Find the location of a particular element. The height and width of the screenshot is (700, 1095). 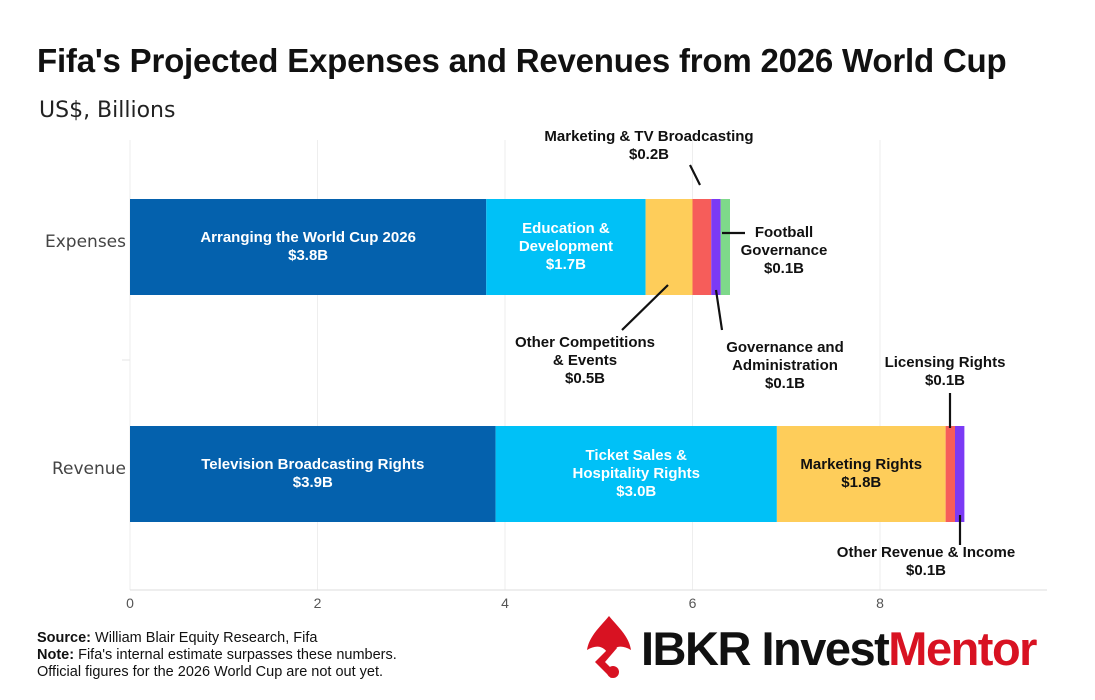

callout-label-1-line-0: Football is located at coordinates (784, 232).